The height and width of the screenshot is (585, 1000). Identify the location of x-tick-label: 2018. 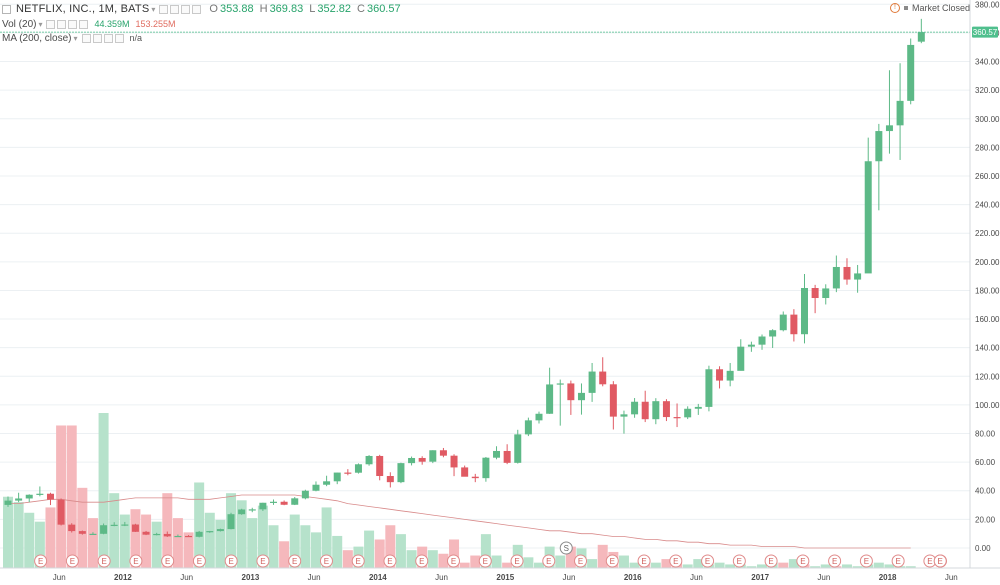
(888, 577).